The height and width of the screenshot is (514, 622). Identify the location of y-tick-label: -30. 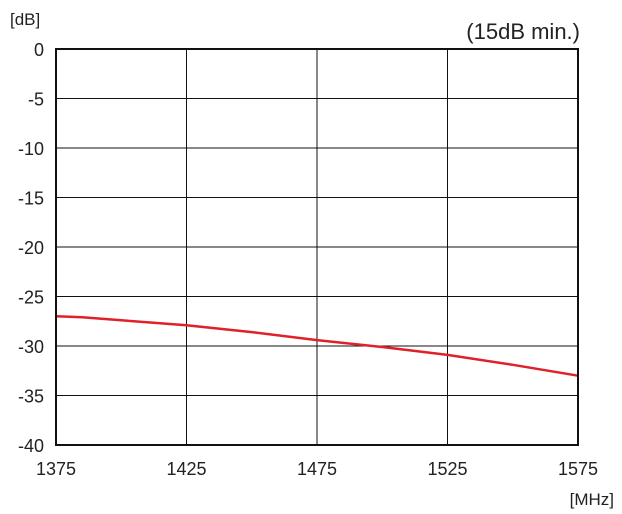
(31, 347).